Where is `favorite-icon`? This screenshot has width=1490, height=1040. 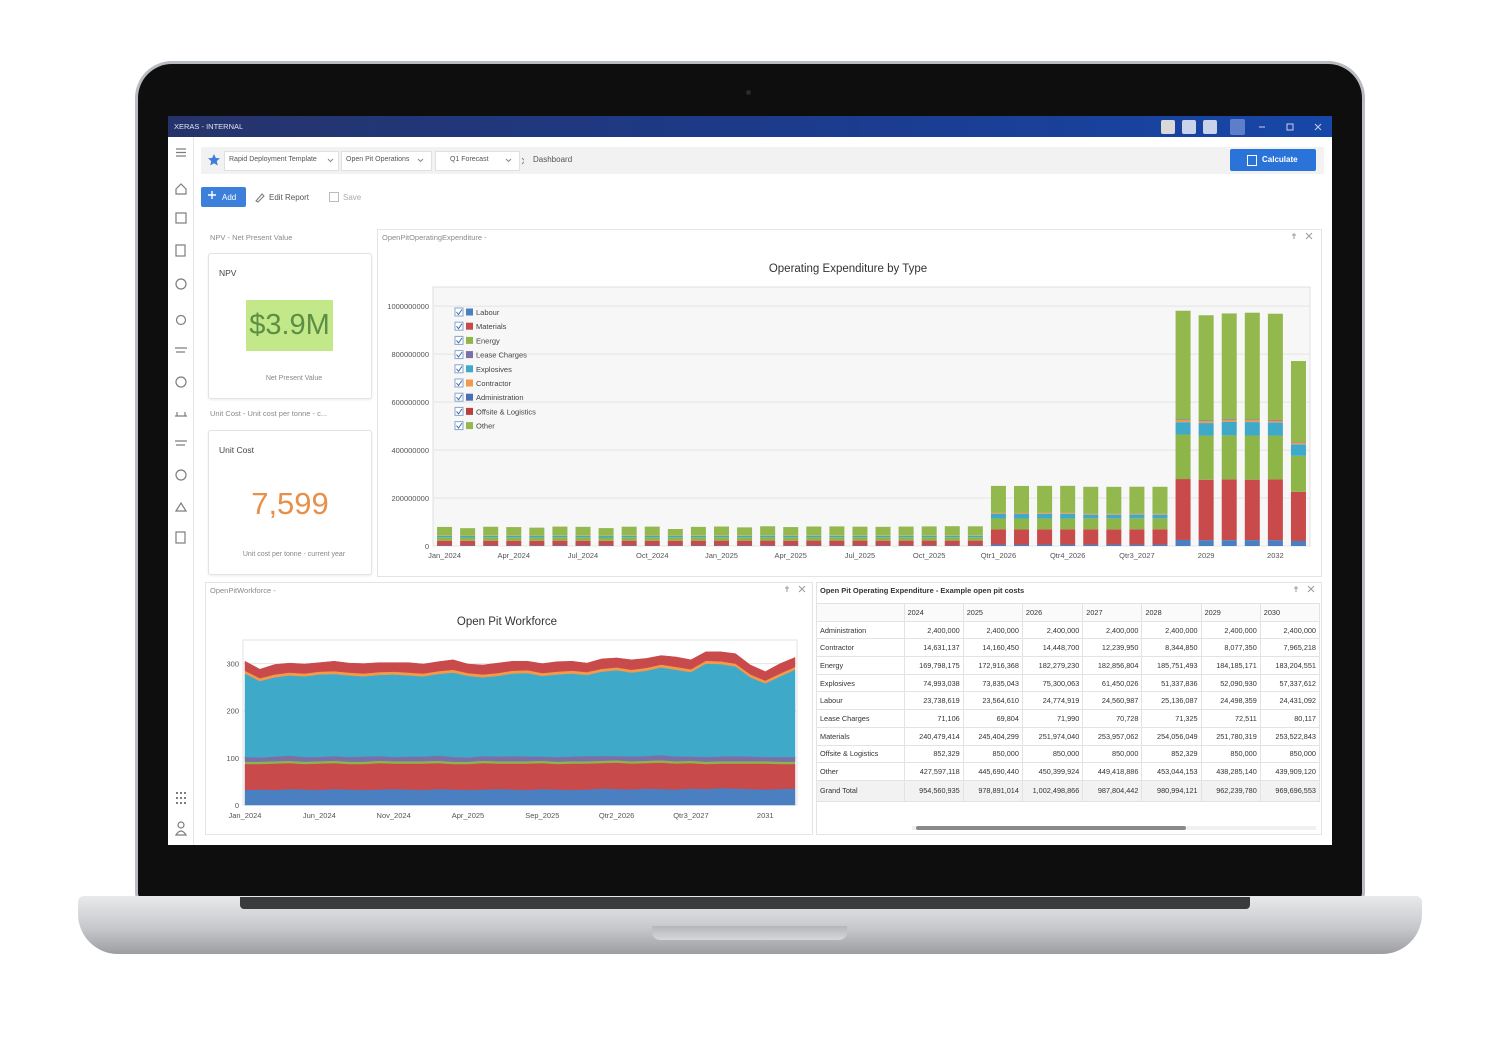
favorite-icon is located at coordinates (214, 160).